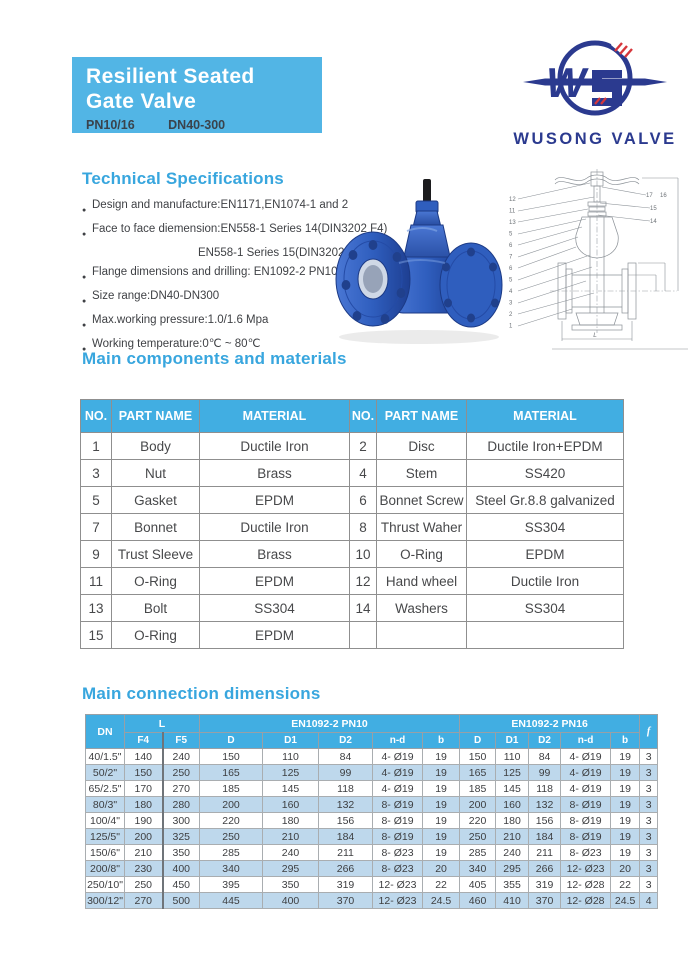  I want to click on dims-cell: 370, so click(545, 900).